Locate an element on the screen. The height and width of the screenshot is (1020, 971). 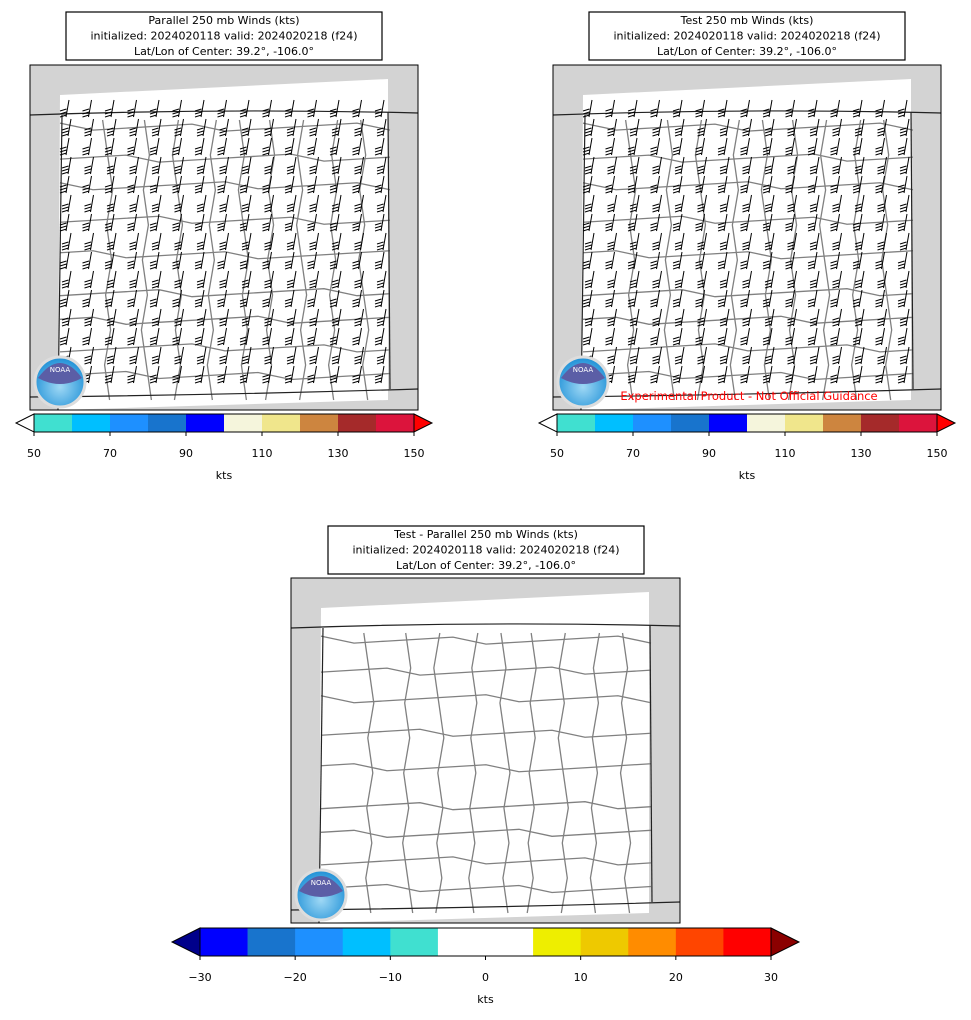
colorbar-label: kts is located at coordinates (485, 999).